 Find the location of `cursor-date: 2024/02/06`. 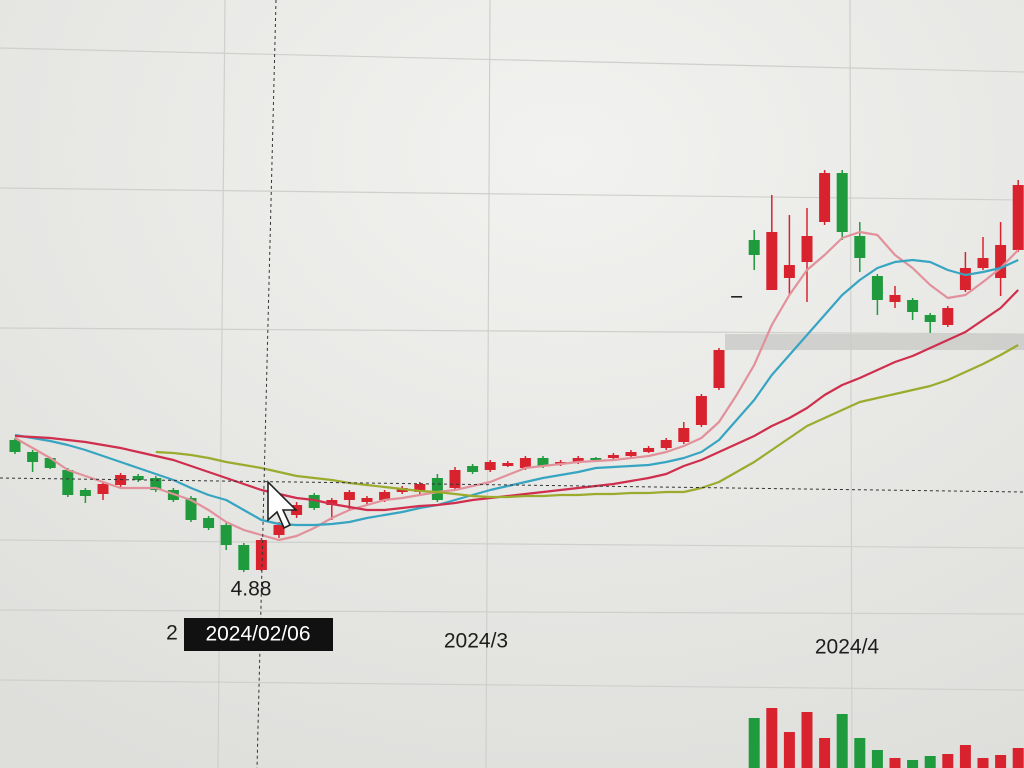

cursor-date: 2024/02/06 is located at coordinates (257, 634).